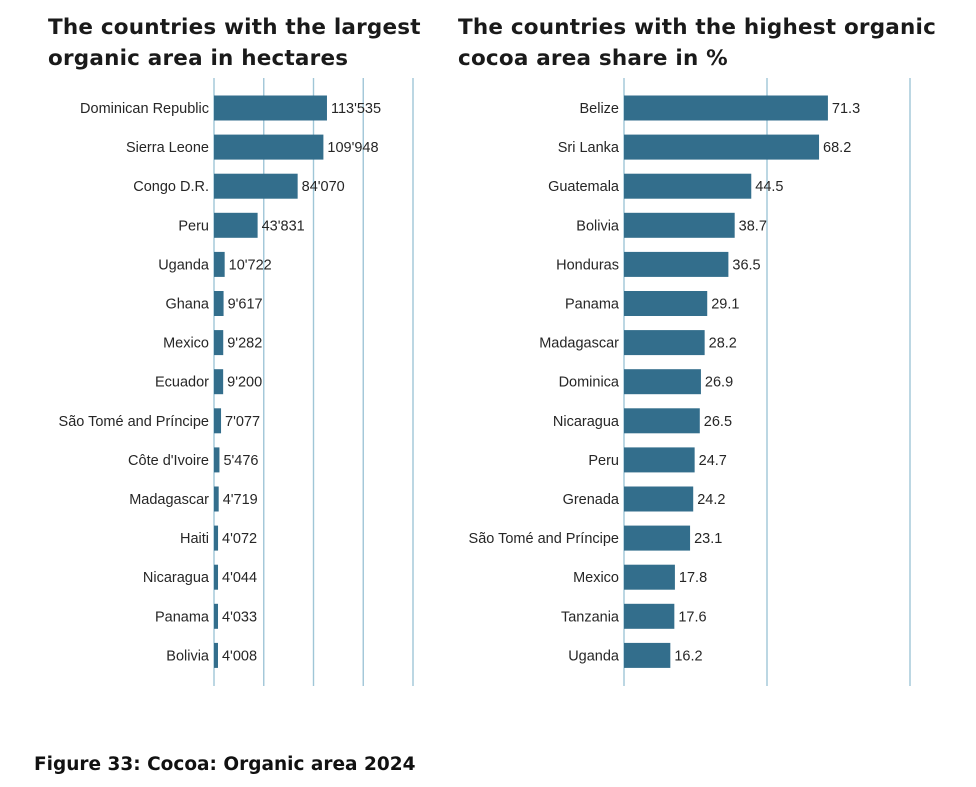 The image size is (976, 787). Describe the element at coordinates (250, 265) in the screenshot. I see `data-label: 10'722` at that location.